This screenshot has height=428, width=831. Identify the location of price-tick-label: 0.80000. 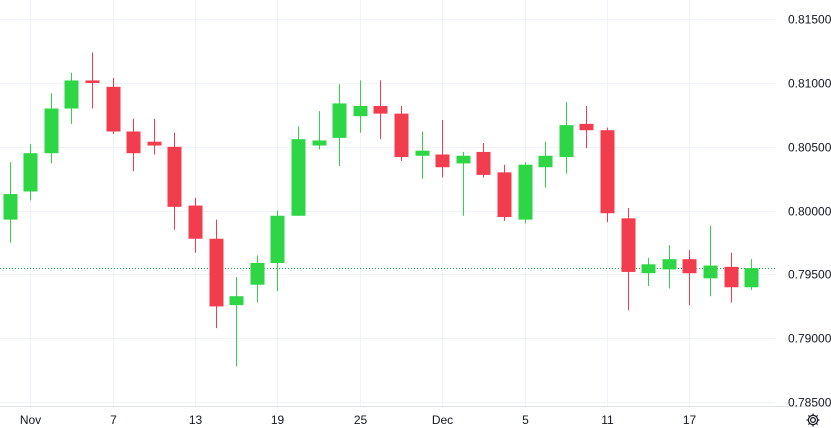
(809, 212).